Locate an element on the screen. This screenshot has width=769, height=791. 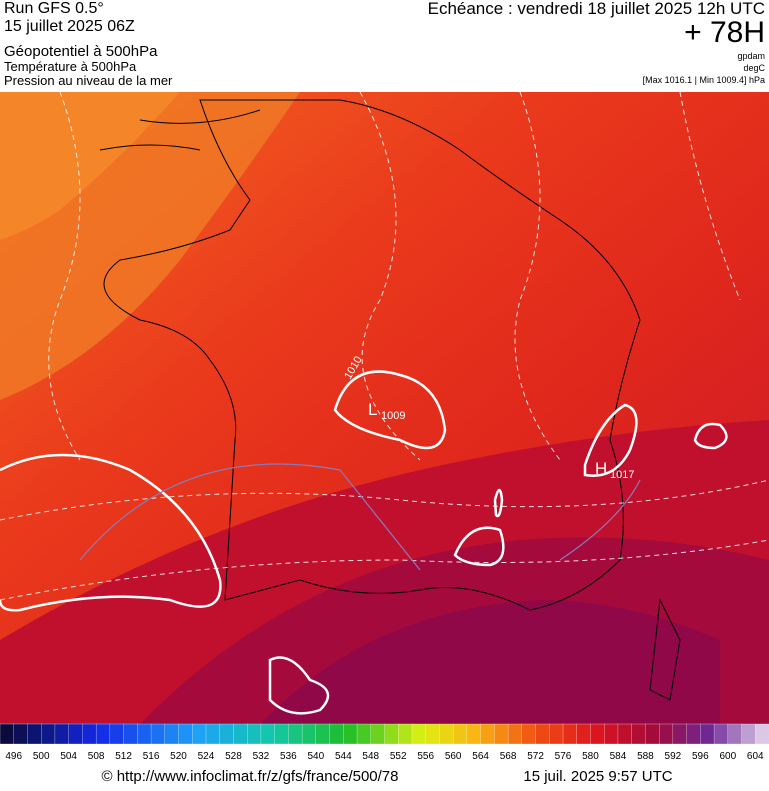
colorbar-label: 588 is located at coordinates (645, 756).